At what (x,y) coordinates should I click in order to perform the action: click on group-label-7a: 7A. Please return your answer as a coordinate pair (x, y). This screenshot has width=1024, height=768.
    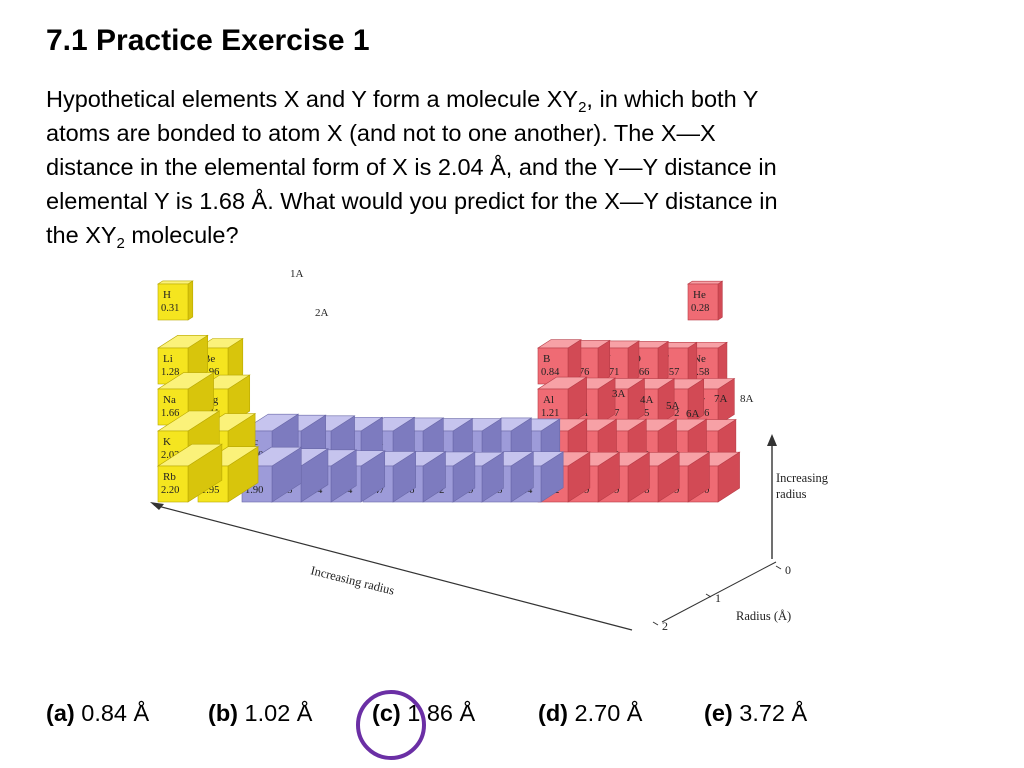
    Looking at the image, I should click on (721, 399).